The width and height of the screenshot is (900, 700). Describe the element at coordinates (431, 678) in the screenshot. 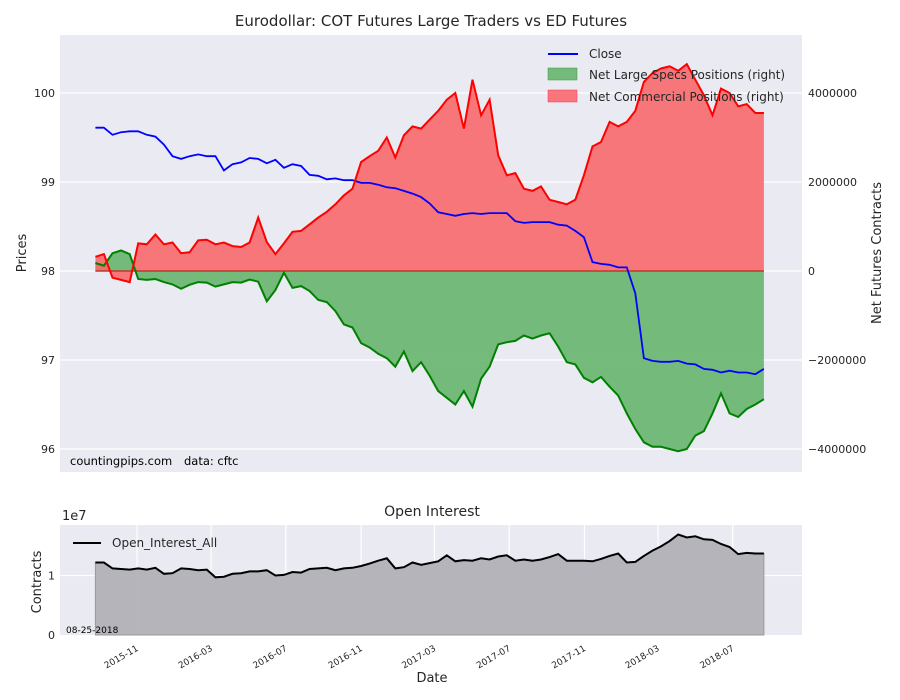

I see `oi-x-axis-label: Date` at that location.